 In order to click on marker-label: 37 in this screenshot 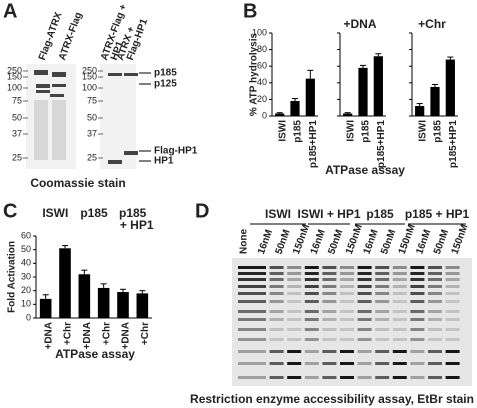, I will do `click(17, 133)`.